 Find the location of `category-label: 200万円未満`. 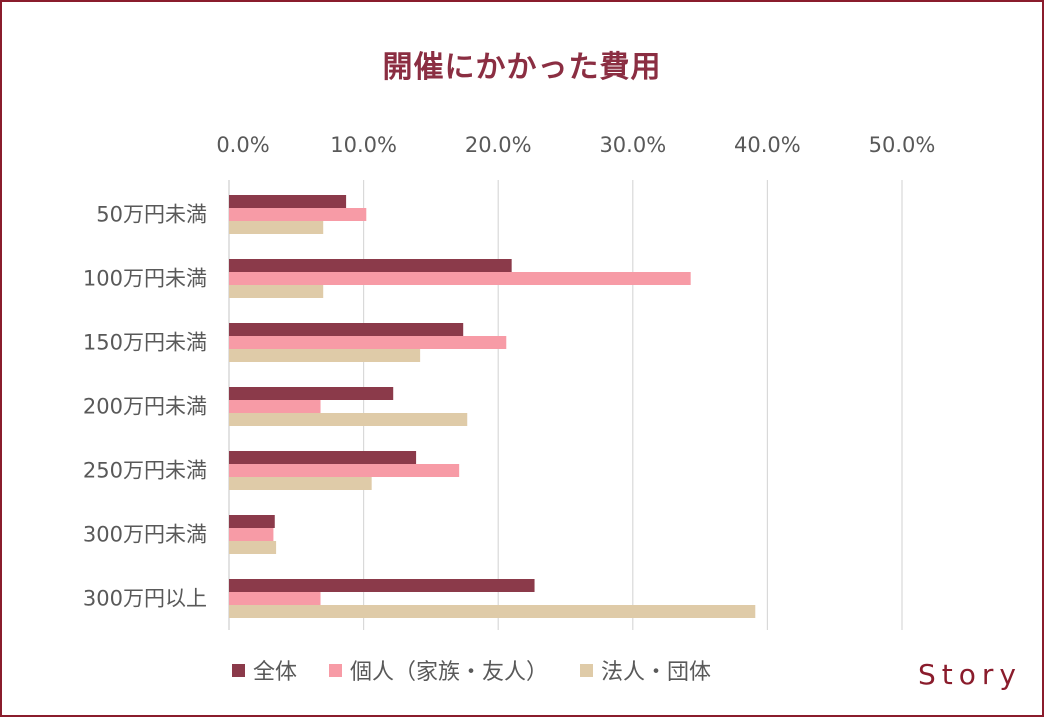

category-label: 200万円未満 is located at coordinates (145, 407).